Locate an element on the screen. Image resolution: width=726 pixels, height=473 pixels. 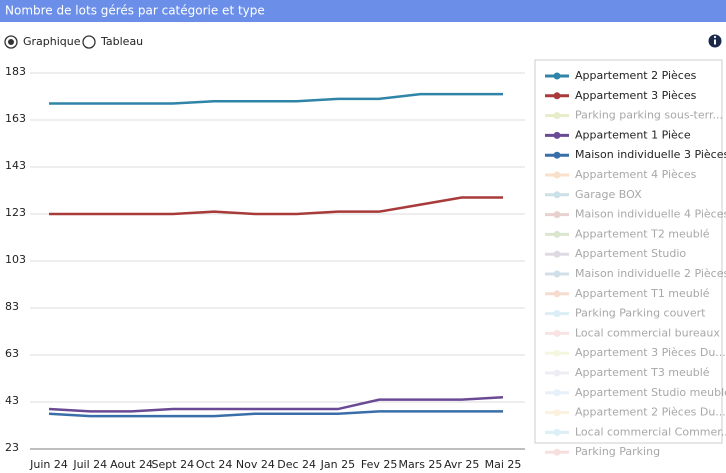
legend-label: Appartement Studio is located at coordinates (630, 253).